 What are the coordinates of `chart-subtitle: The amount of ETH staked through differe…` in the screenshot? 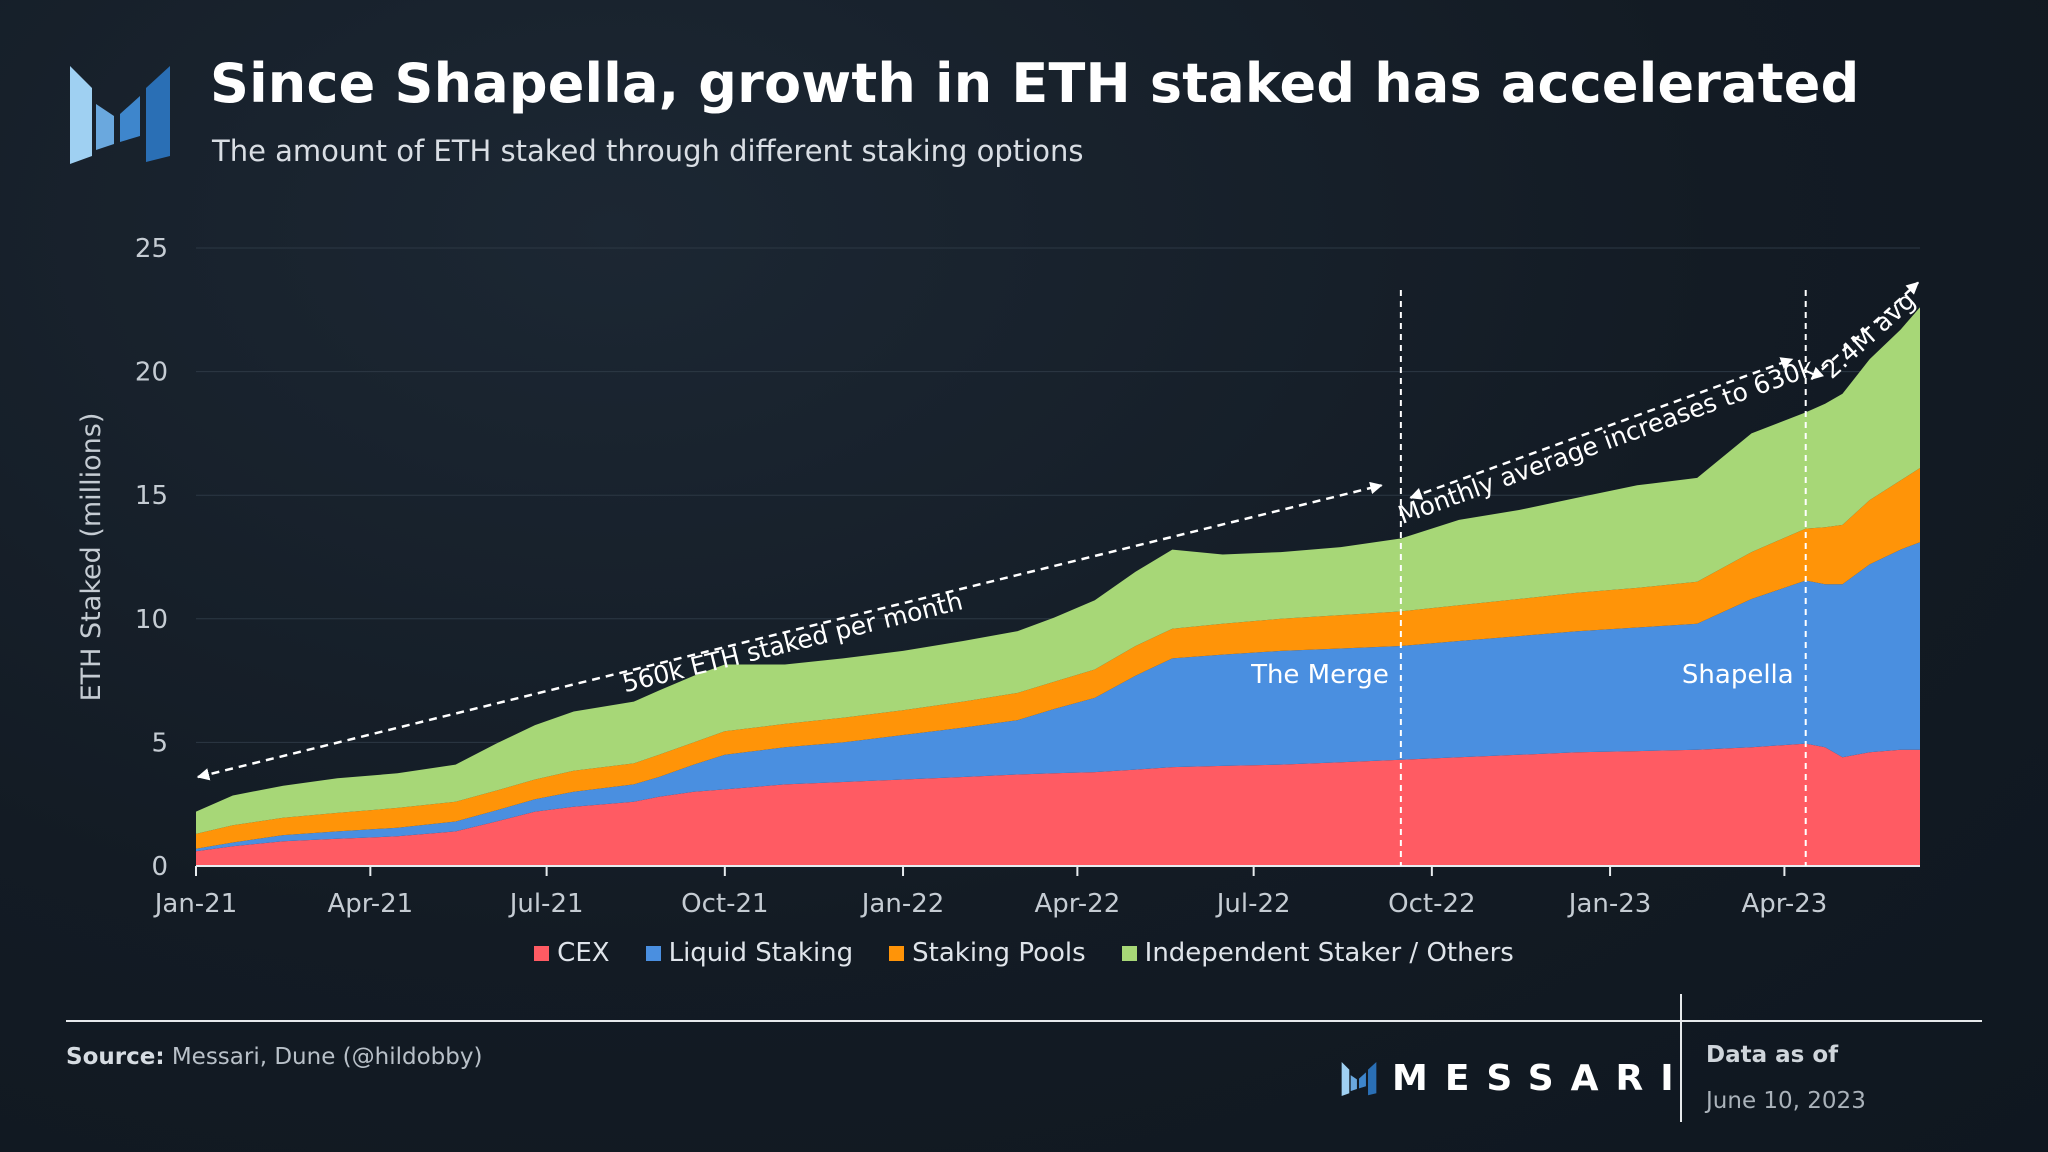 It's located at (648, 151).